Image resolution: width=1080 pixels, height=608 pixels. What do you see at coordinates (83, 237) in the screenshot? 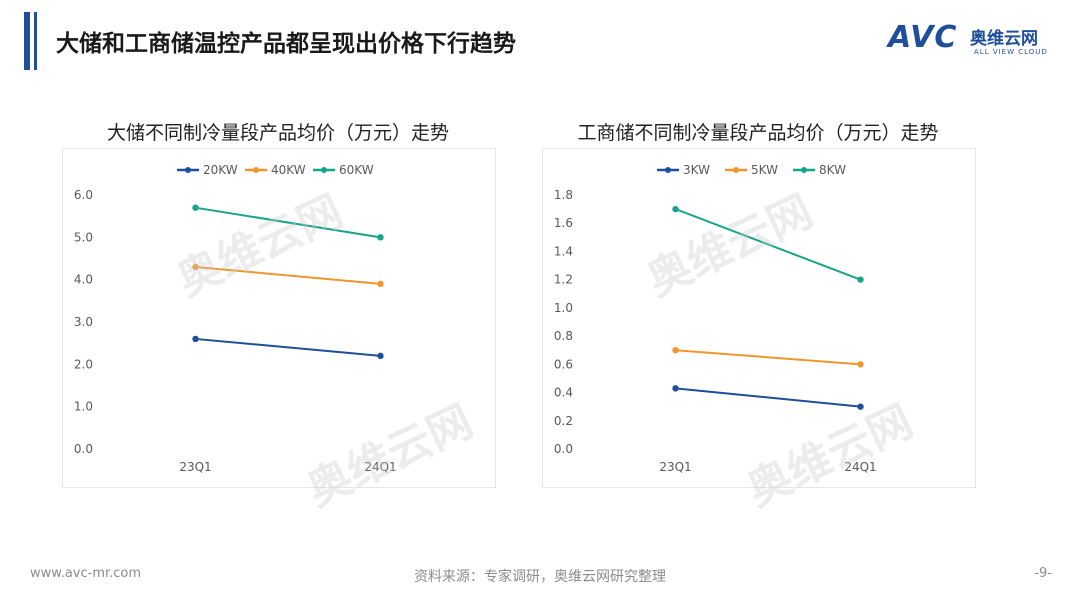
I see `y-tick-label: 5.0` at bounding box center [83, 237].